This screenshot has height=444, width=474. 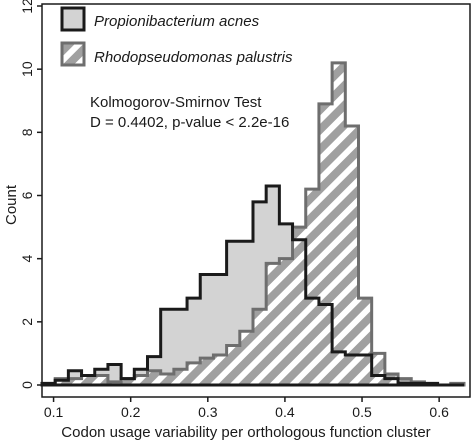 I want to click on legend-label-rhodopseudomonas: Rhodopseudomonas palustris, so click(x=193, y=57).